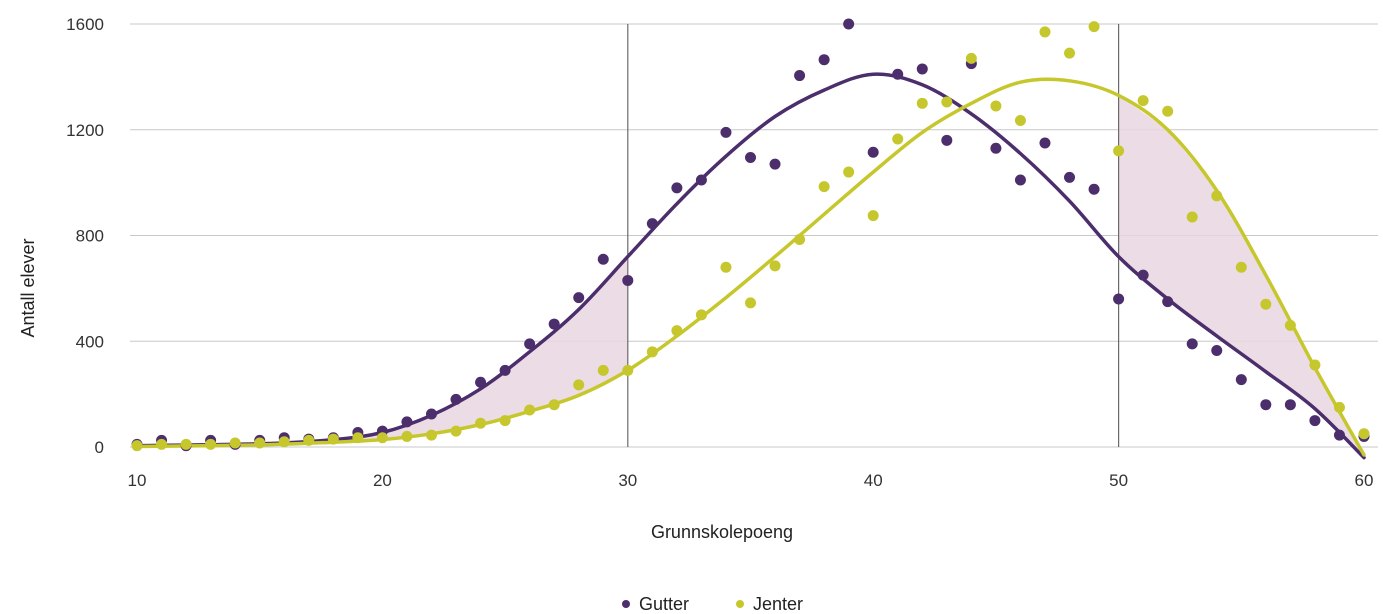  What do you see at coordinates (1118, 480) in the screenshot?
I see `x-tick-label-50: 50` at bounding box center [1118, 480].